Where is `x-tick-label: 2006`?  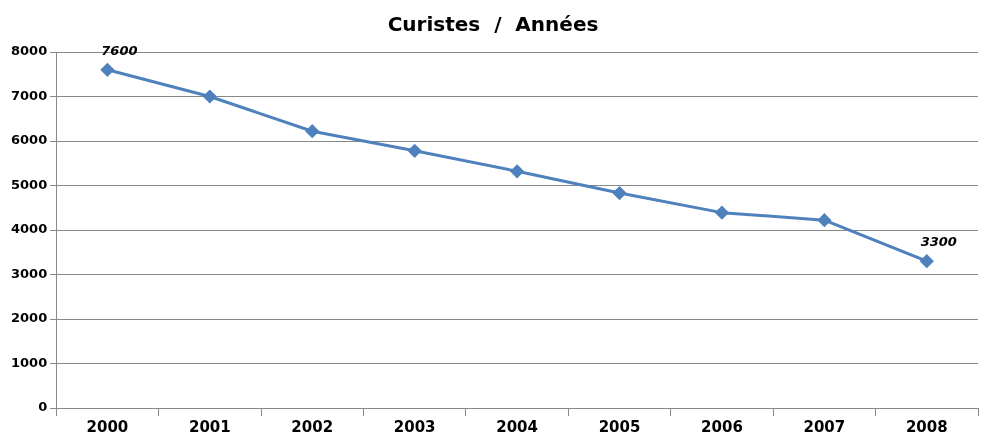
x-tick-label: 2006 is located at coordinates (722, 426).